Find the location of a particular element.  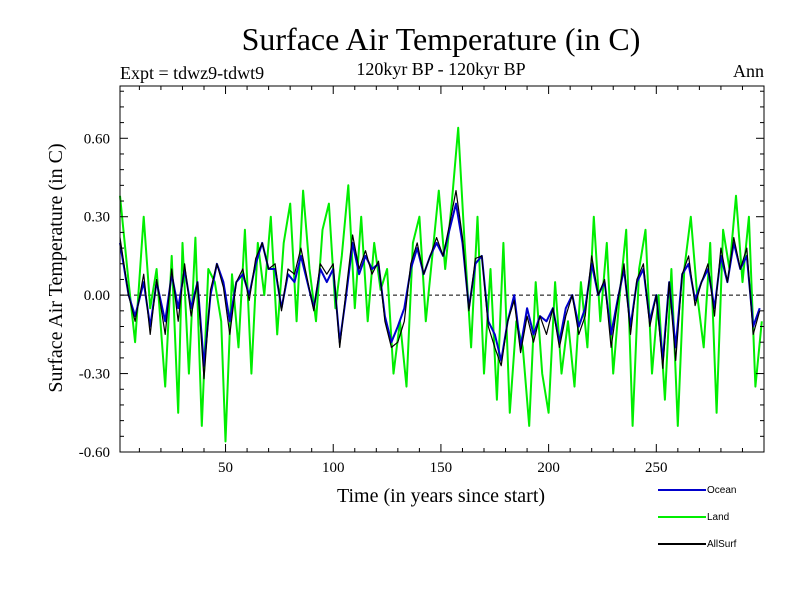

y-tick-label: 0.60 is located at coordinates (97, 139).